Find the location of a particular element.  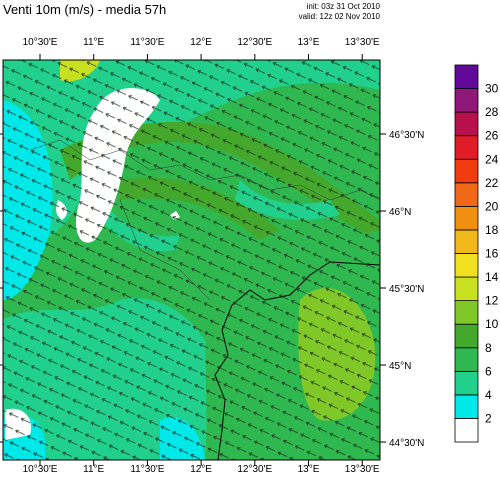

colorbar-label: 10 is located at coordinates (492, 324).